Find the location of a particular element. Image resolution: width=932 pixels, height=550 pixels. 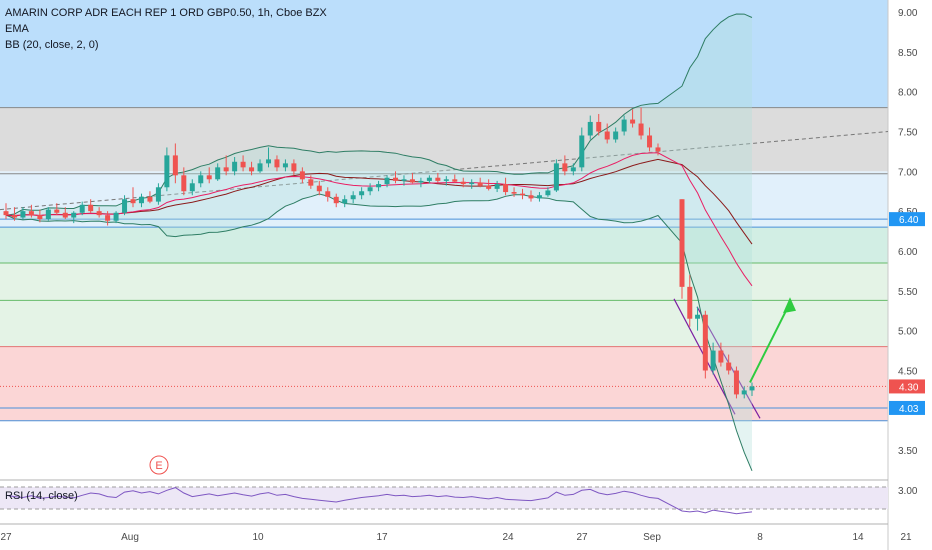

ema-legend: EMA is located at coordinates (17, 29).